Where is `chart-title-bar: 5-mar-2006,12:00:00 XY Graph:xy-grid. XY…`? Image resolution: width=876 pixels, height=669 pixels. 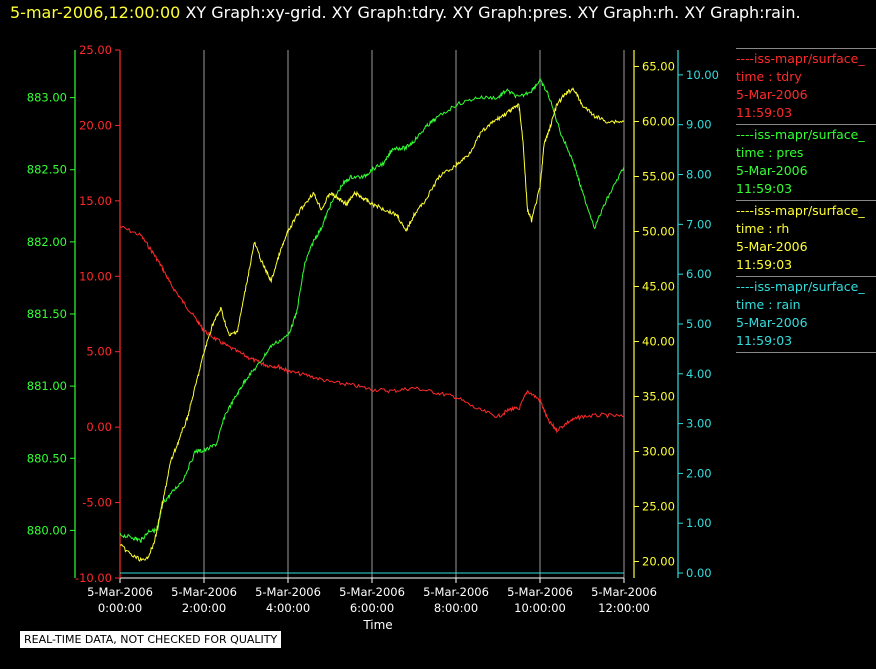
chart-title-bar: 5-mar-2006,12:00:00 XY Graph:xy-grid. XY… is located at coordinates (405, 12).